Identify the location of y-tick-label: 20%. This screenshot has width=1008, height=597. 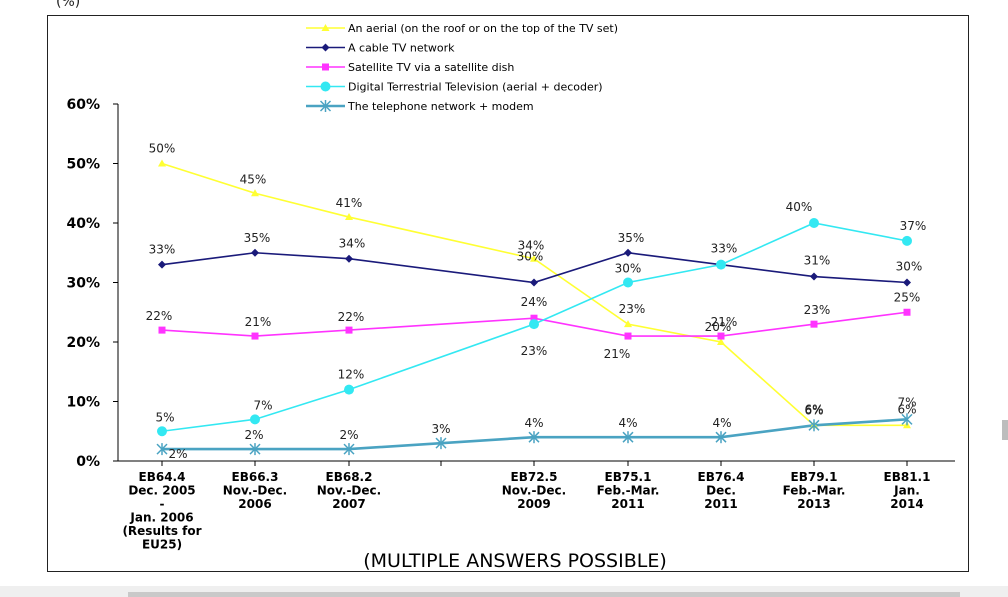
(83, 343).